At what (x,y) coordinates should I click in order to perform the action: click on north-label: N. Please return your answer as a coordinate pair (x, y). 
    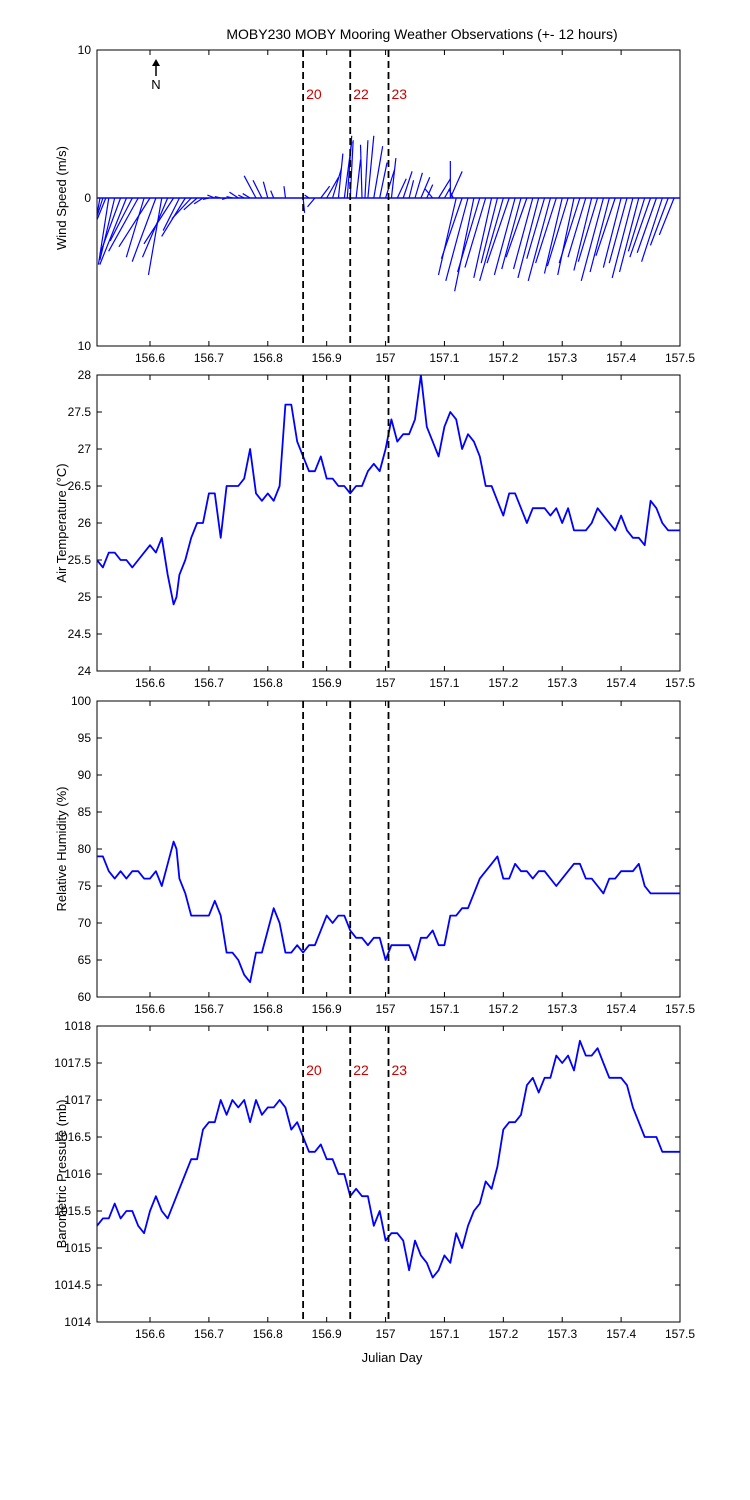
    Looking at the image, I should click on (155, 84).